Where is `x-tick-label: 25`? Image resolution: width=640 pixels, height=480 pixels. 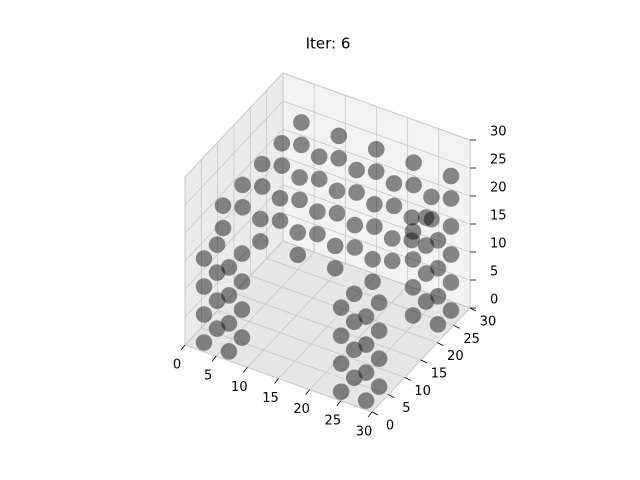
x-tick-label: 25 is located at coordinates (333, 420).